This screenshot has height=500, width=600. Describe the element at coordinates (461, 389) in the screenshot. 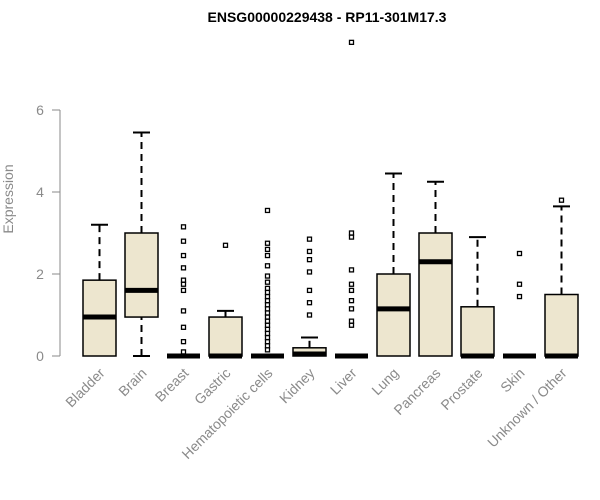

I see `x-tick-label: Prostate` at that location.